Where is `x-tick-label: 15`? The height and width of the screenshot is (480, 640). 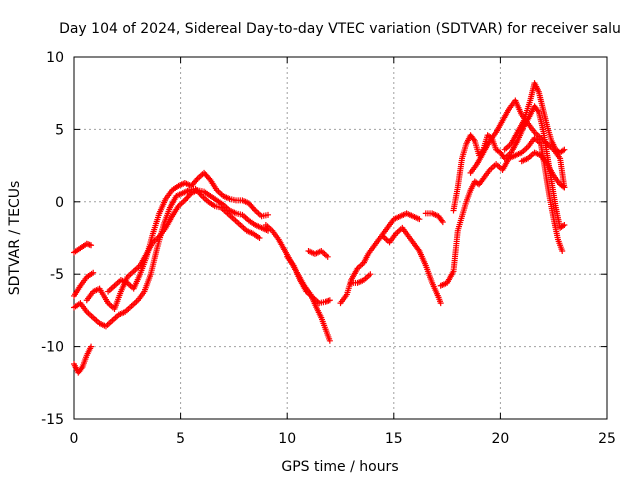 x-tick-label: 15 is located at coordinates (394, 439).